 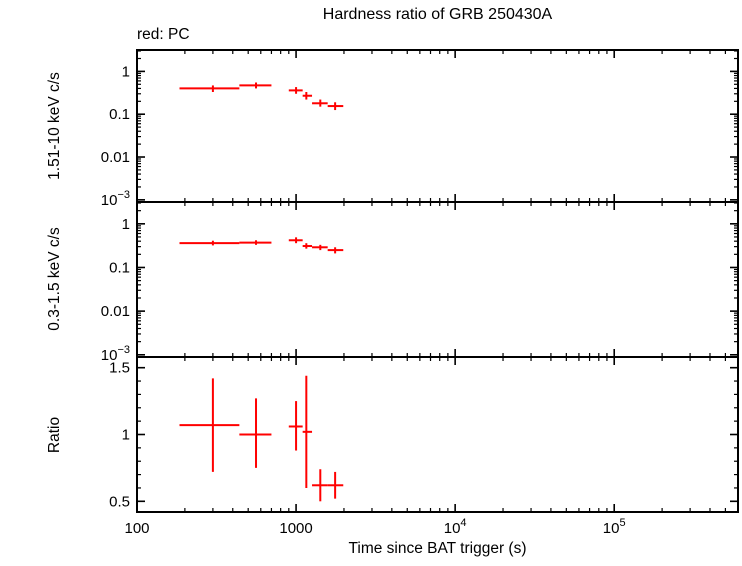 I want to click on ylabel-ratio: Ratio, so click(x=54, y=435).